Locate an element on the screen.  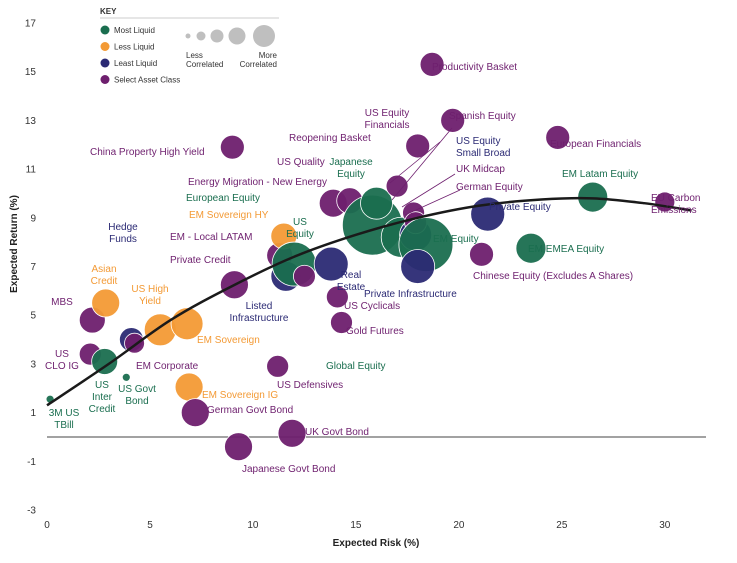
x-tick-label: 25 is located at coordinates (562, 525).